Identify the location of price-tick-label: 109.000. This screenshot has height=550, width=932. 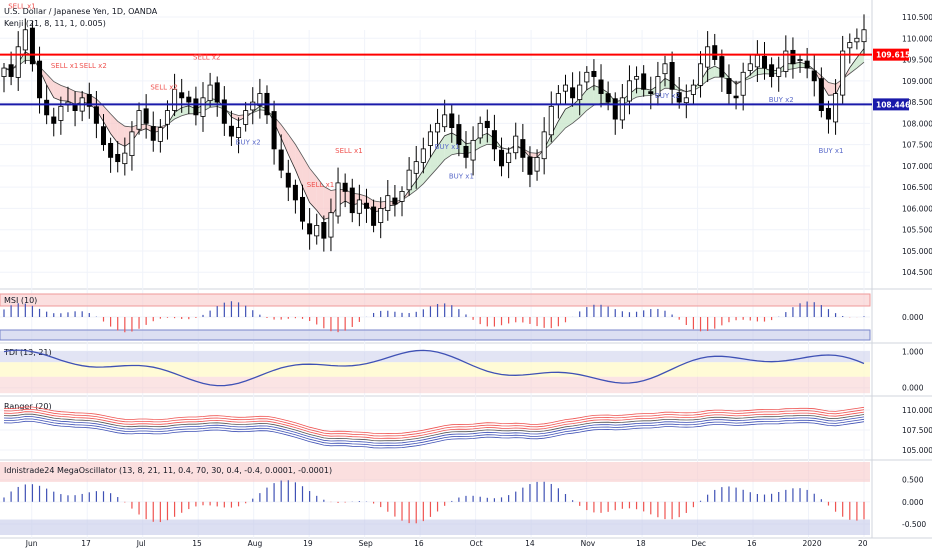
(917, 81).